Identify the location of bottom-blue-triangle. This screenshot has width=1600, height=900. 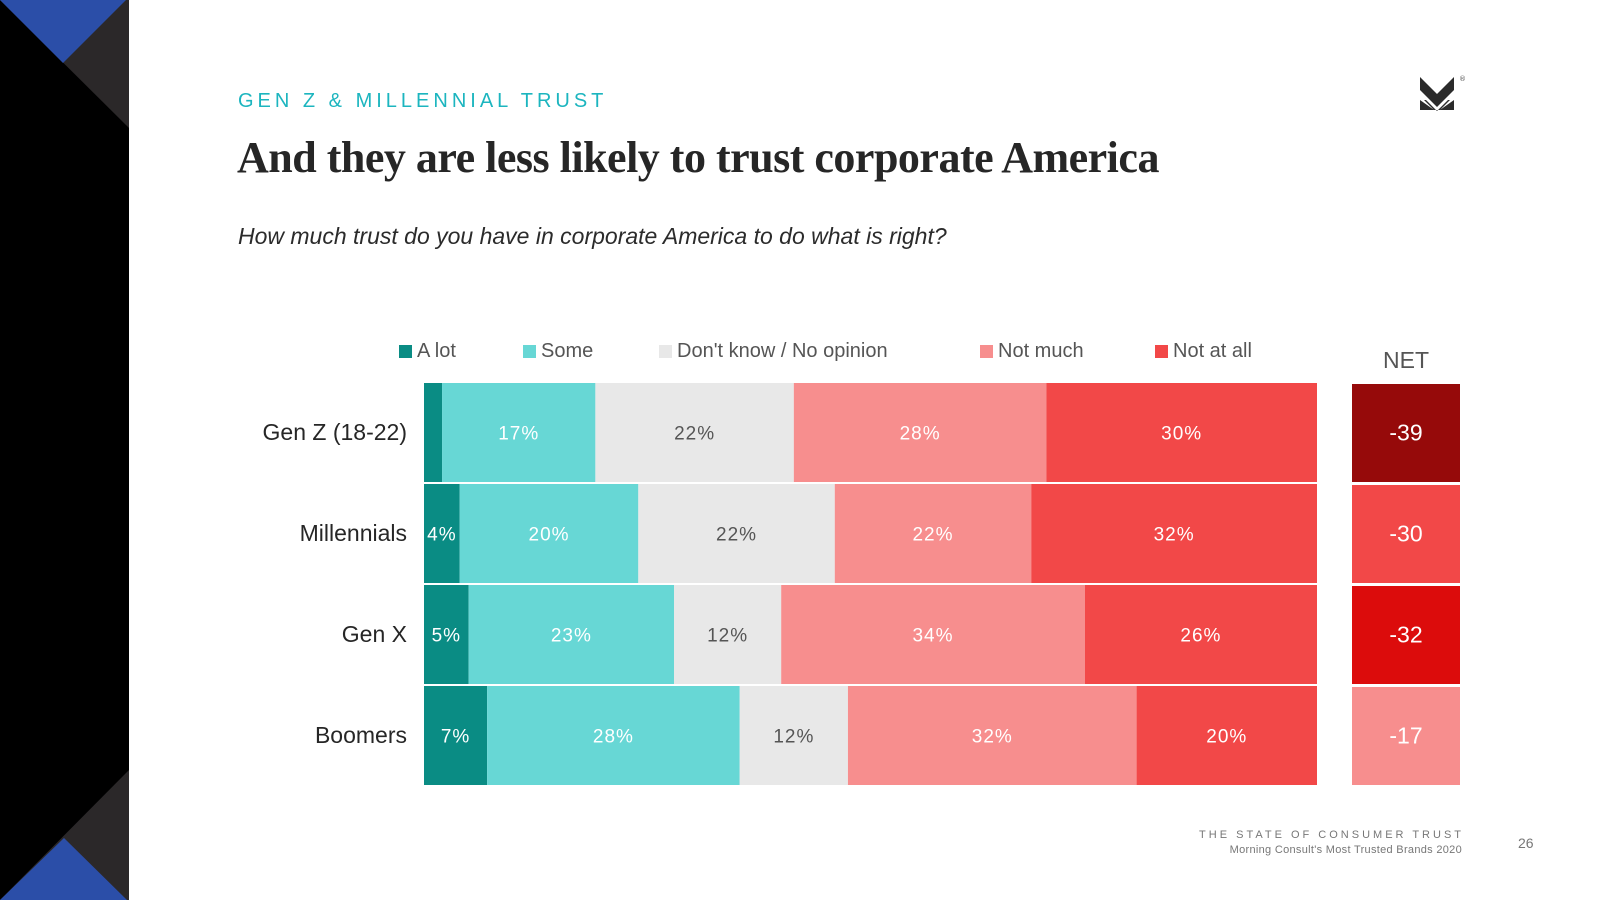
(63, 869).